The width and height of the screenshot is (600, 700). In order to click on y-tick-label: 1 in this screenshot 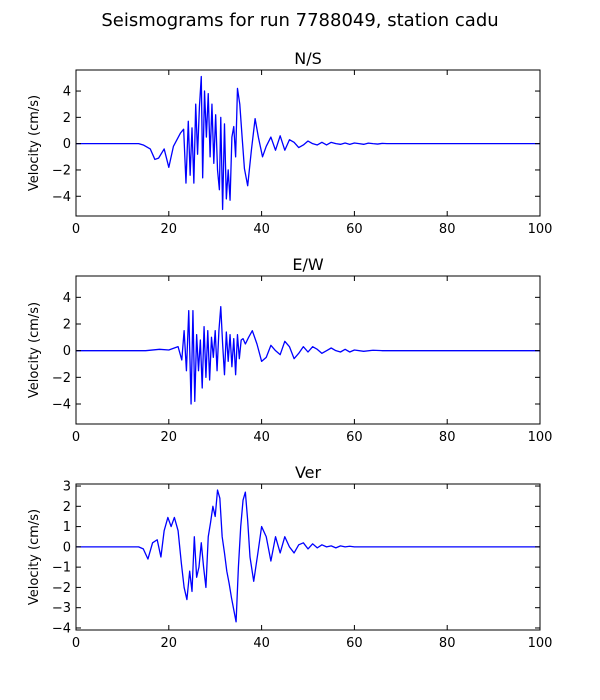, I will do `click(67, 527)`.